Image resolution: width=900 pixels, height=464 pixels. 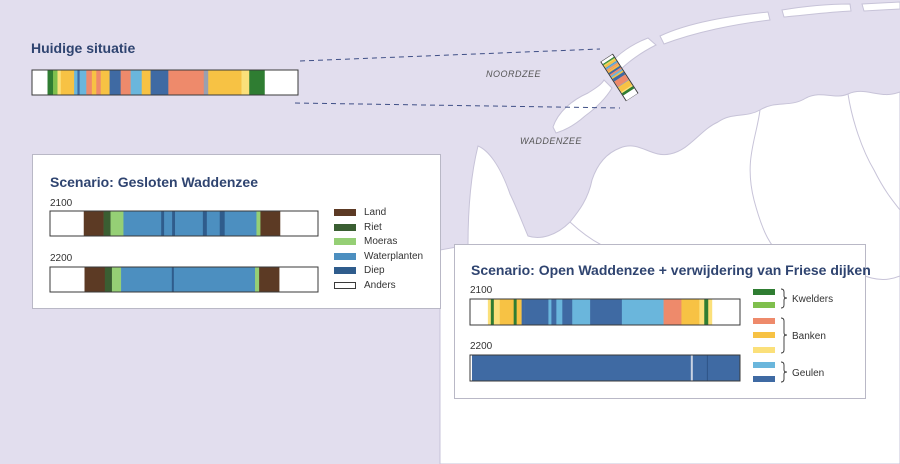 I want to click on open-bar-2200-border, so click(x=605, y=368).